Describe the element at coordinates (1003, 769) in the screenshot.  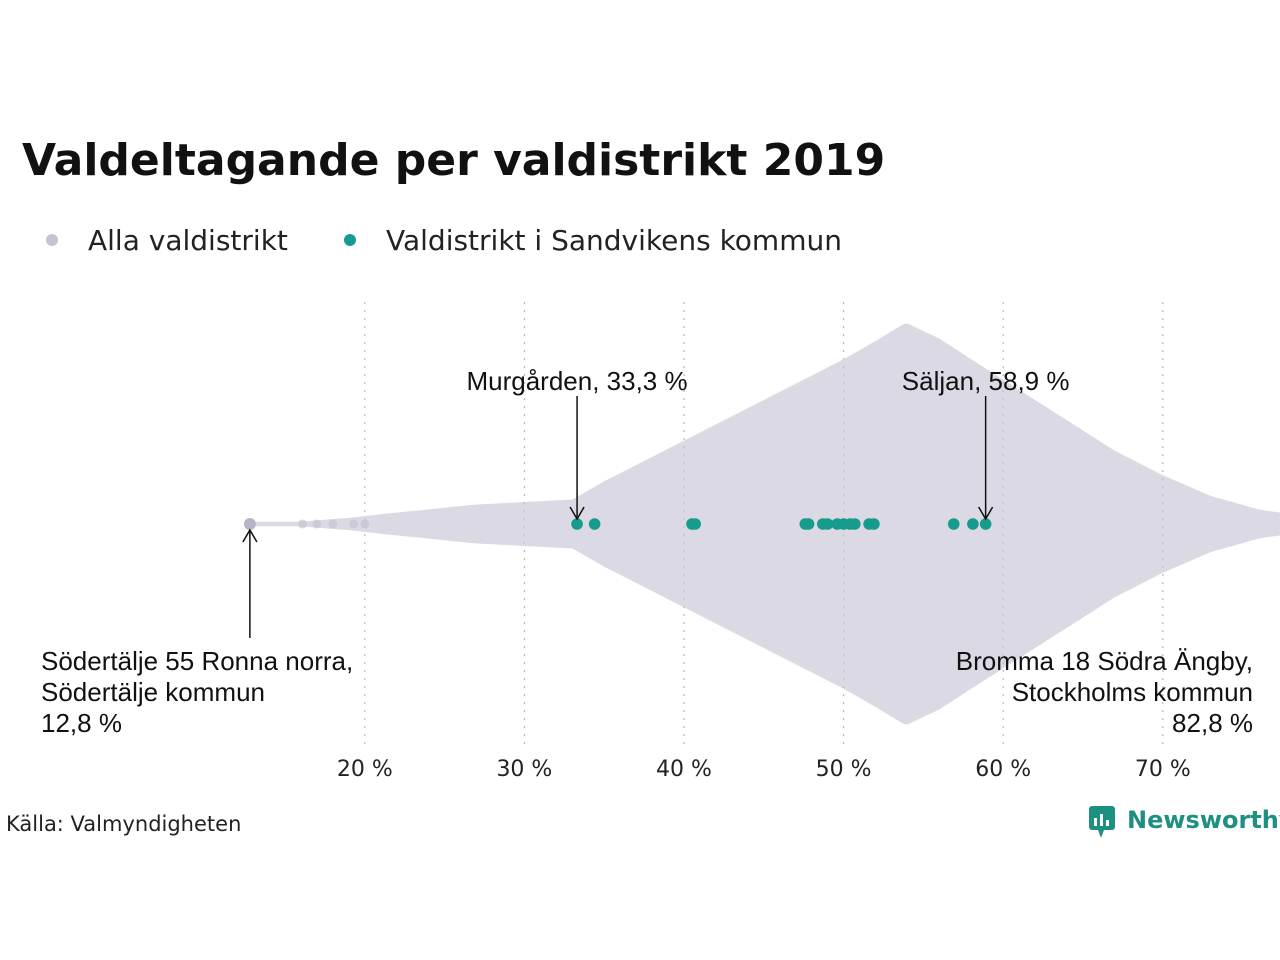
I see `x-tick-label: 60 %` at that location.